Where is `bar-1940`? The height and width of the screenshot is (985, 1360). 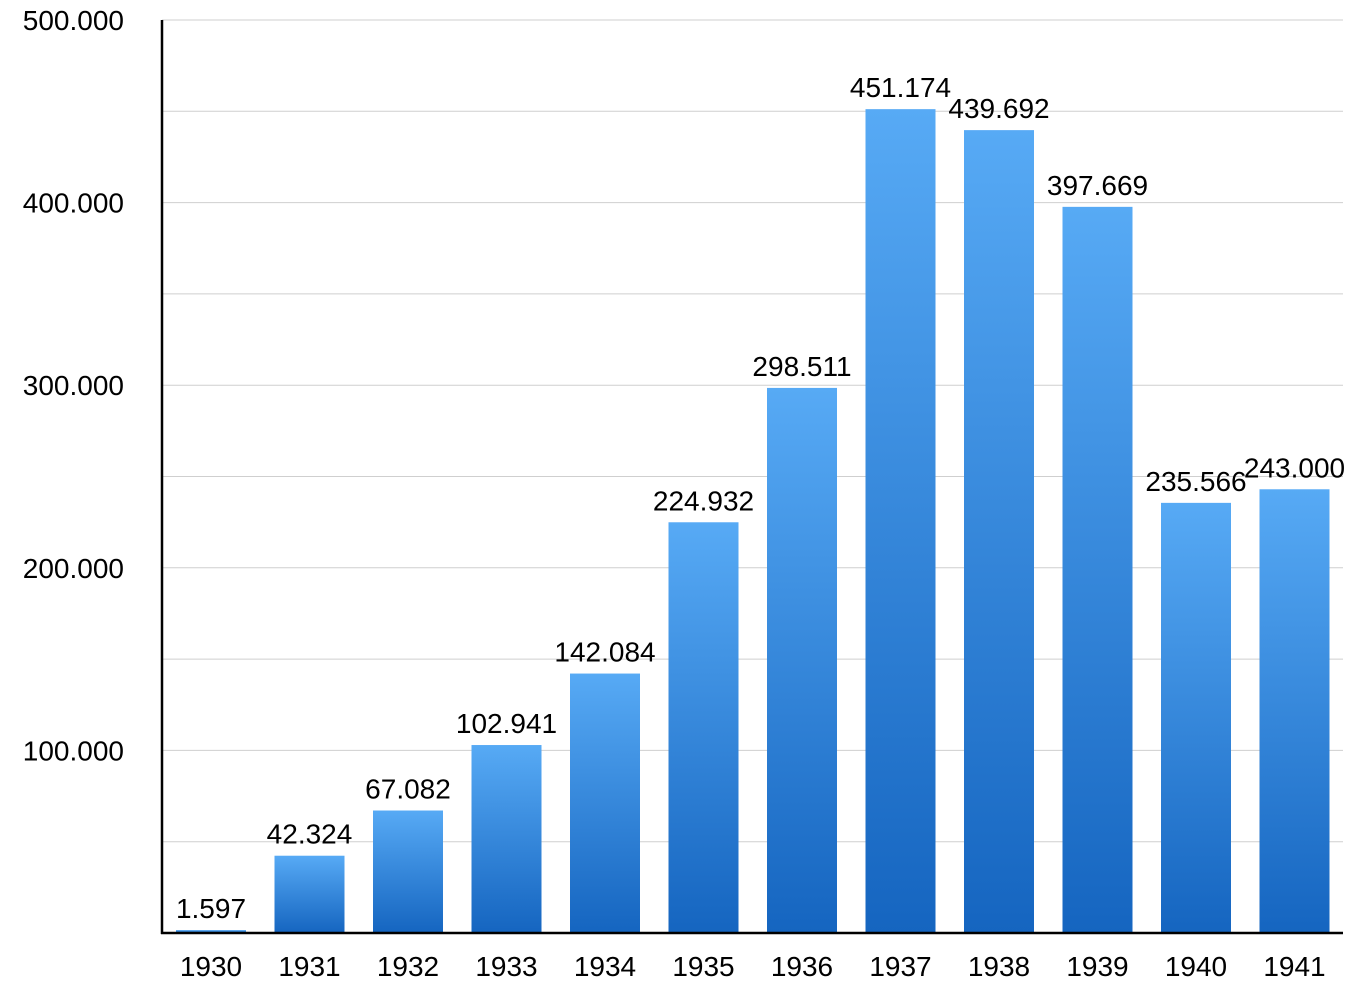
bar-1940 is located at coordinates (1196, 717).